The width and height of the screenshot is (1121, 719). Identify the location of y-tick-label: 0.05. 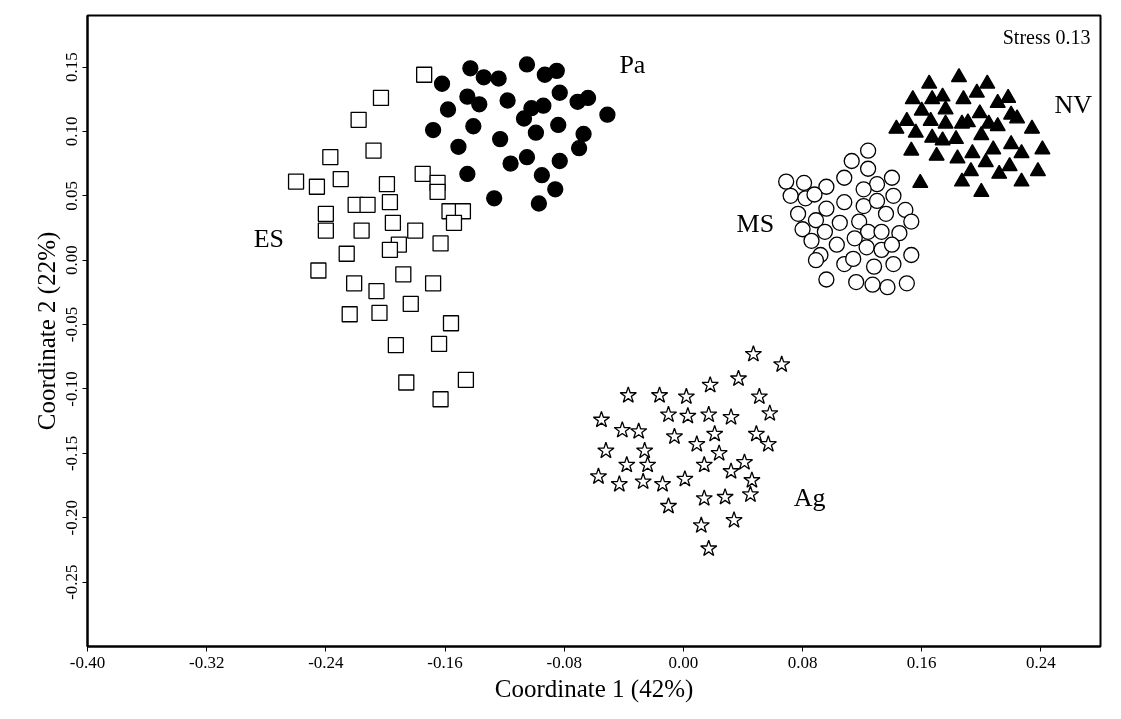
(72, 195).